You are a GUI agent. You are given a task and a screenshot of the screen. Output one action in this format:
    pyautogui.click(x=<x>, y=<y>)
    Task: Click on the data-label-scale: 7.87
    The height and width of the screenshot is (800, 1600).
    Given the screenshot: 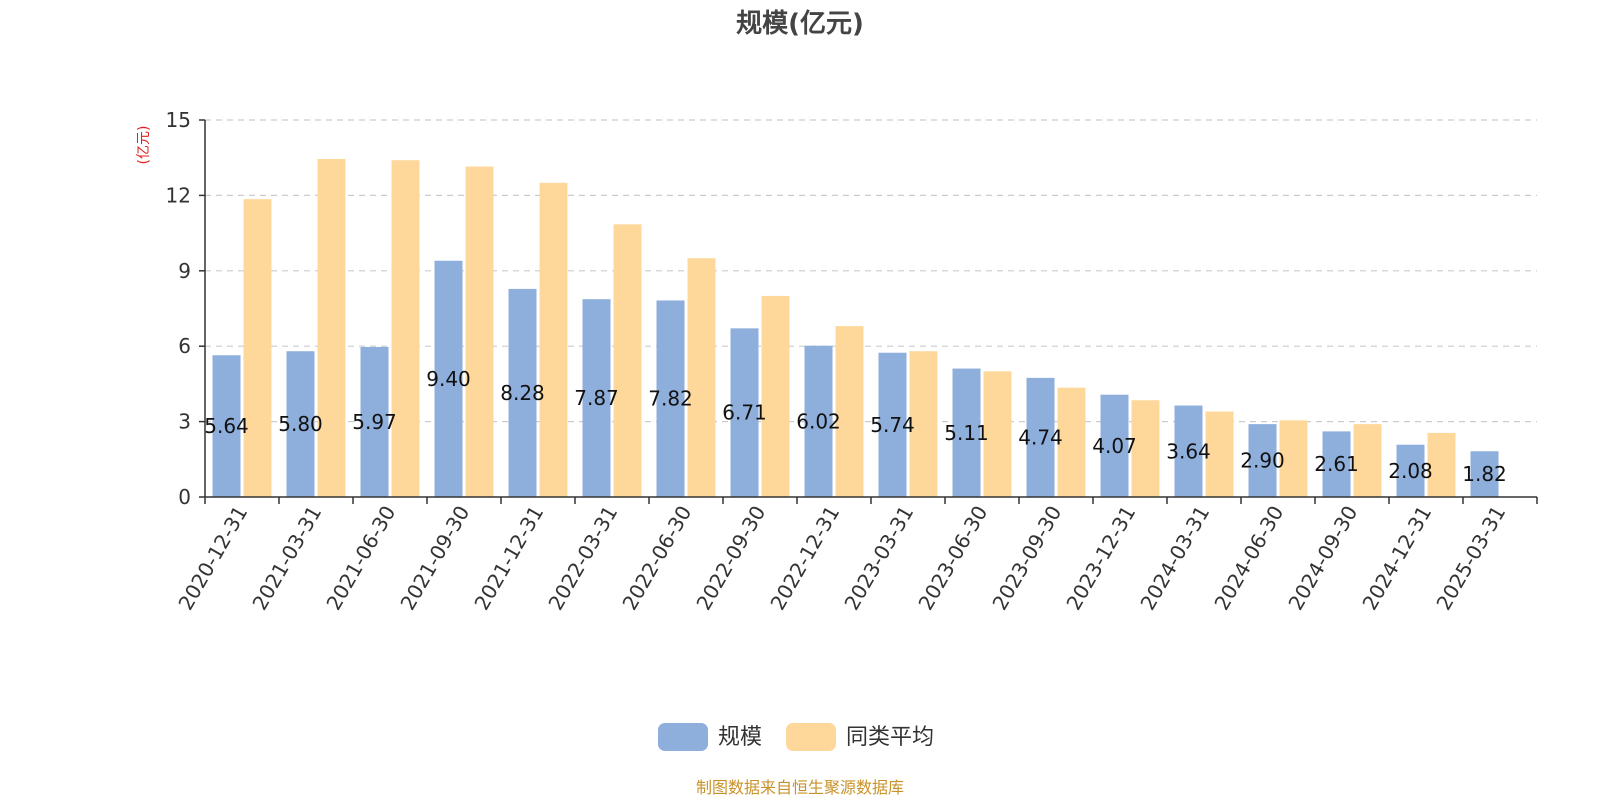 What is the action you would take?
    pyautogui.click(x=596, y=398)
    